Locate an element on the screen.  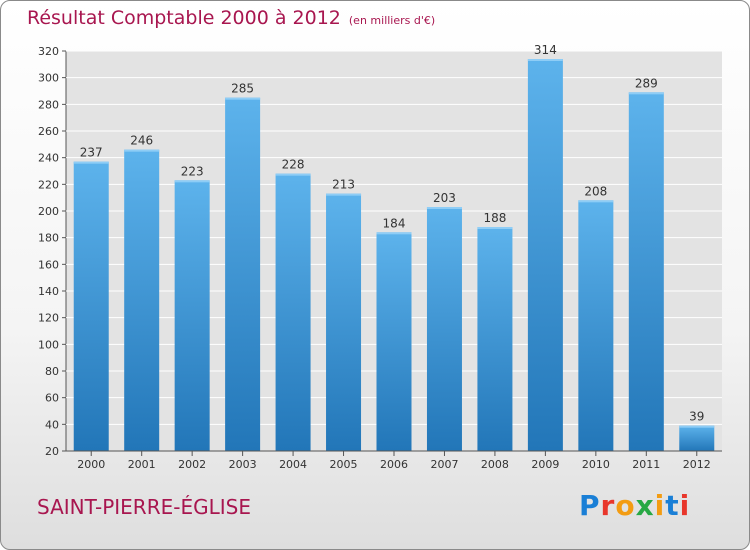
data-label: 289 is located at coordinates (646, 83).